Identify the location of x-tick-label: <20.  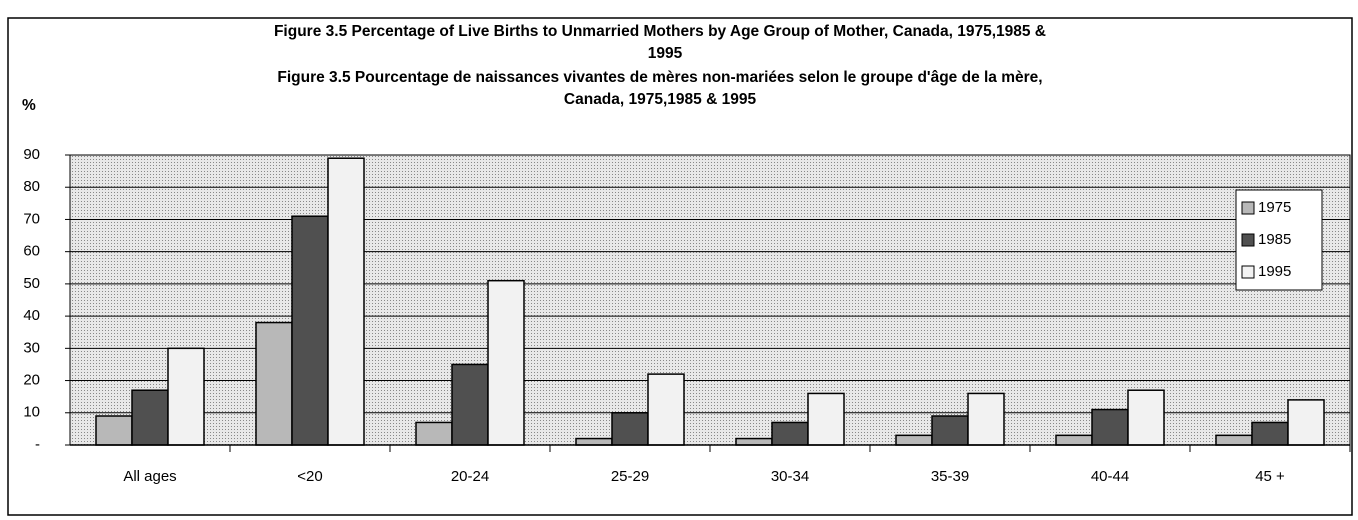
(309, 476).